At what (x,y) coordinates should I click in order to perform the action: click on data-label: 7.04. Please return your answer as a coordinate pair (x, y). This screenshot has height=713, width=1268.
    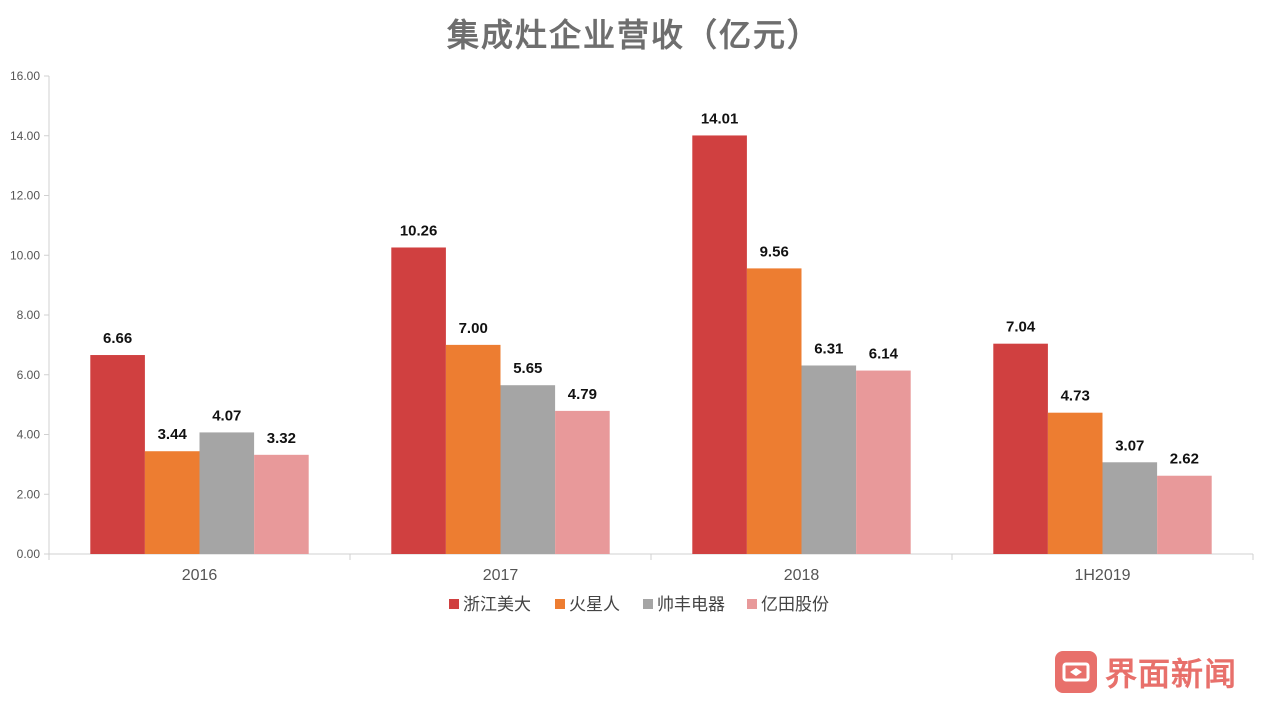
    Looking at the image, I should click on (1021, 327).